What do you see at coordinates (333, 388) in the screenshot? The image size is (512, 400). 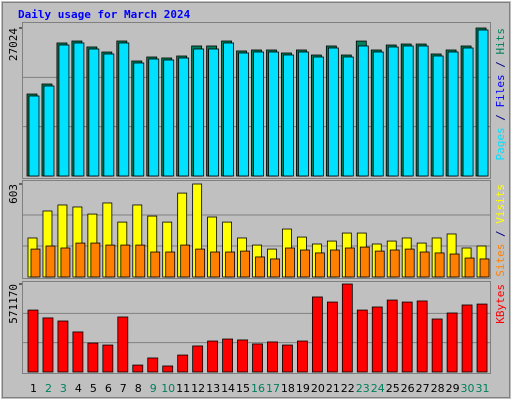 I see `x-tick-label: 21` at bounding box center [333, 388].